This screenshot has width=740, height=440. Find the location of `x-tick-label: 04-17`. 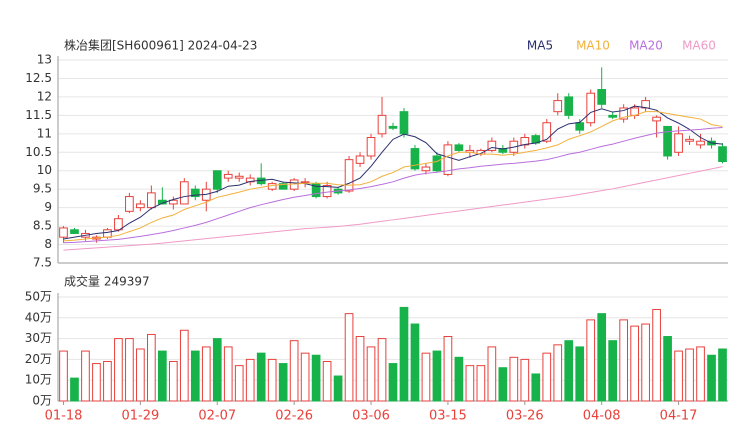

x-tick-label: 04-17 is located at coordinates (679, 416).